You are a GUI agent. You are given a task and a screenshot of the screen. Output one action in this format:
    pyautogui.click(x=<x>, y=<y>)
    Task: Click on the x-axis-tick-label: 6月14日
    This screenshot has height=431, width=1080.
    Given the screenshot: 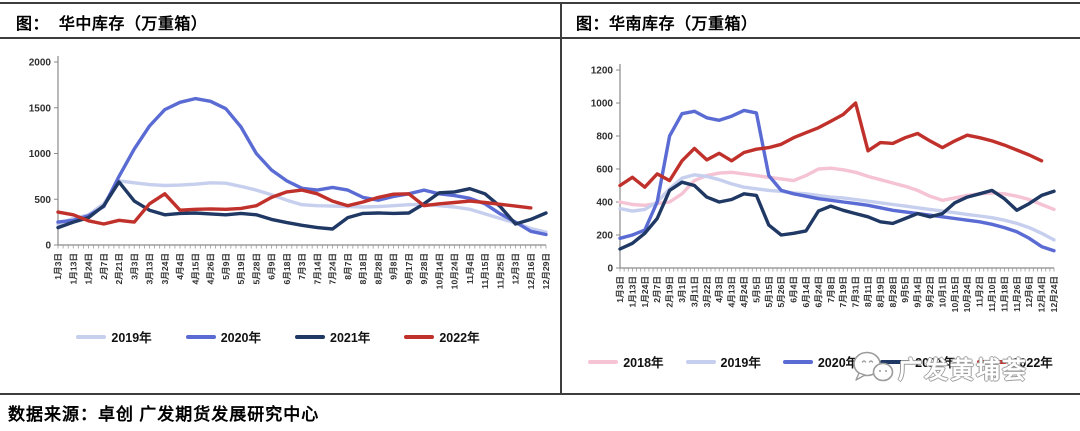 What is the action you would take?
    pyautogui.click(x=806, y=292)
    